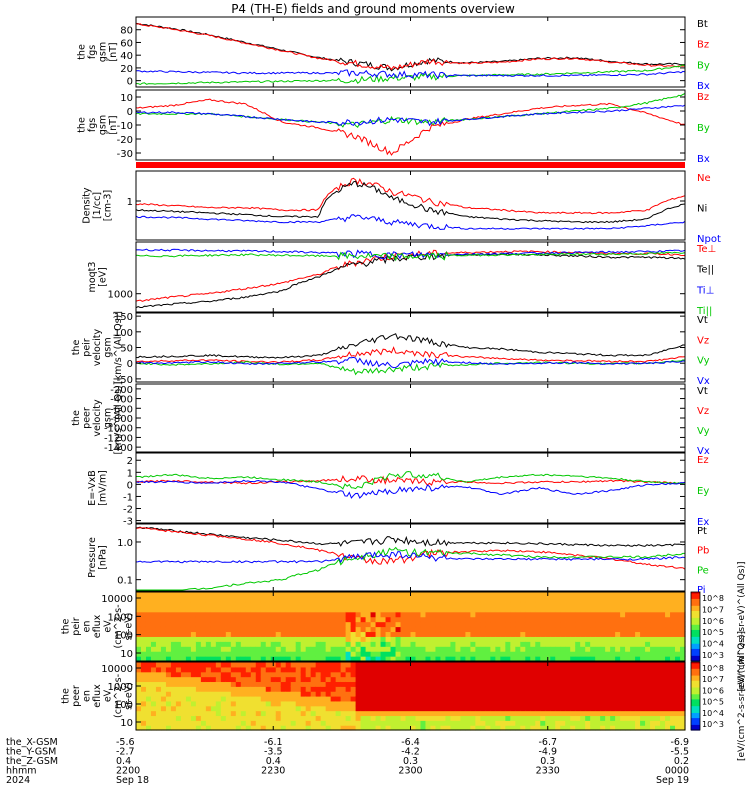  Describe the element at coordinates (273, 742) in the screenshot. I see `x-tick-label: -6.1` at that location.